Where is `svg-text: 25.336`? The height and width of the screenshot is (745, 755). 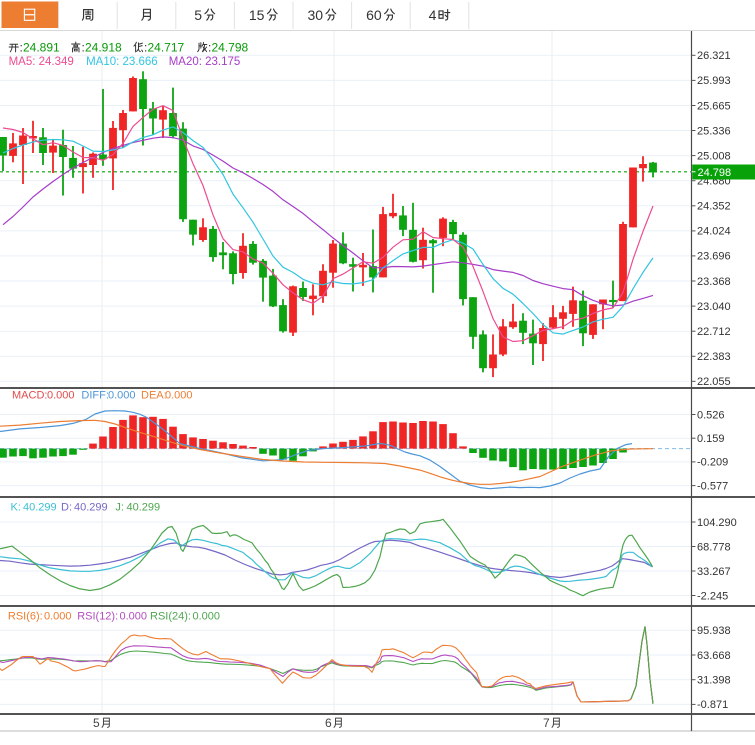
svg-text: 25.336 is located at coordinates (714, 131).